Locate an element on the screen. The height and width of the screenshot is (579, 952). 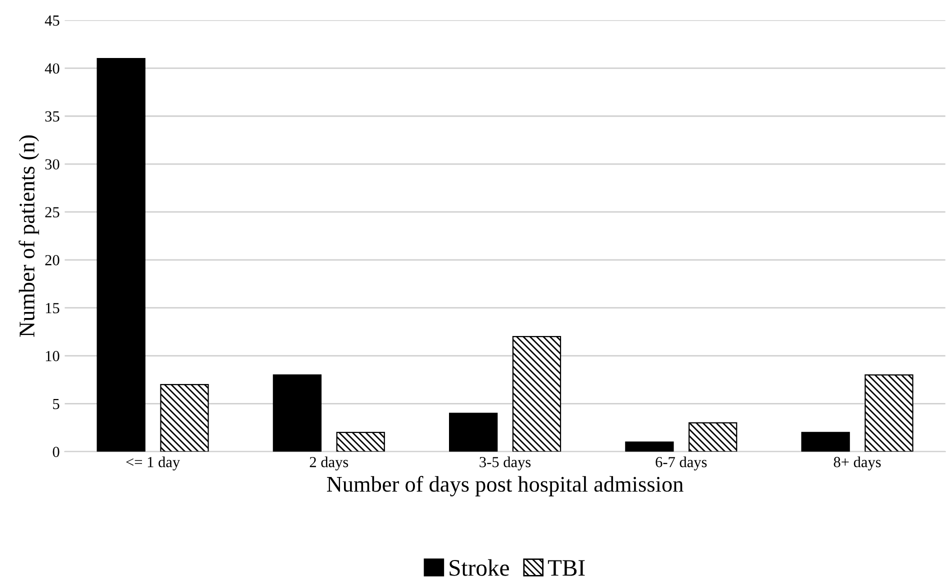
y-axis-title: Number of patients (n) is located at coordinates (29, 236).